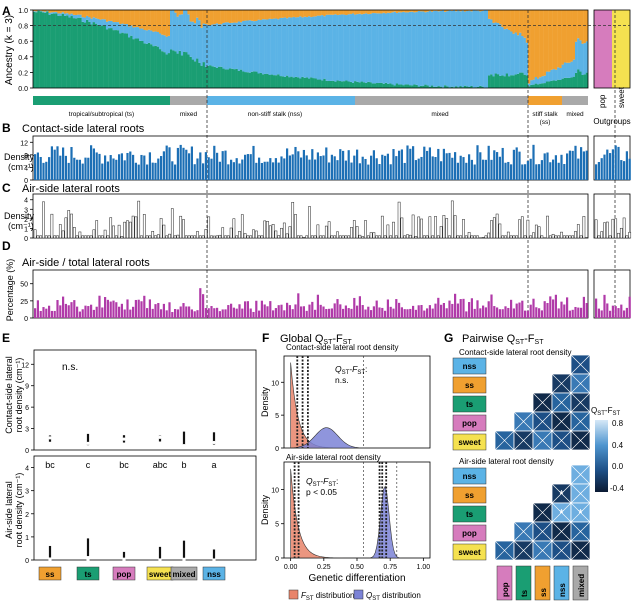  What do you see at coordinates (523, 583) in the screenshot?
I see `heatmap-col-box-ts` at bounding box center [523, 583].